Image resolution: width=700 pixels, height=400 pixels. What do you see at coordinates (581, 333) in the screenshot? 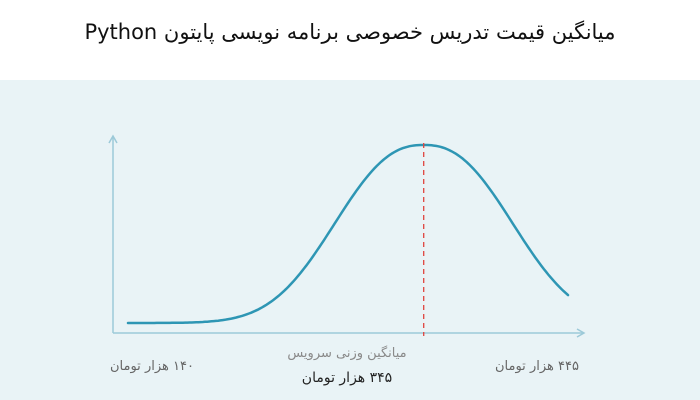
I see `x-axis-arrow` at bounding box center [581, 333].